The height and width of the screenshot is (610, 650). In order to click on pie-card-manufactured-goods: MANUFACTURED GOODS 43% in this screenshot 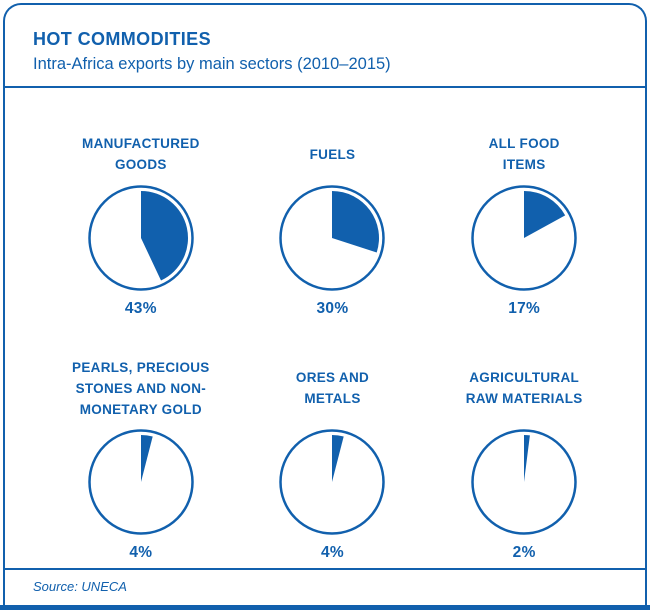, I will do `click(141, 225)`.